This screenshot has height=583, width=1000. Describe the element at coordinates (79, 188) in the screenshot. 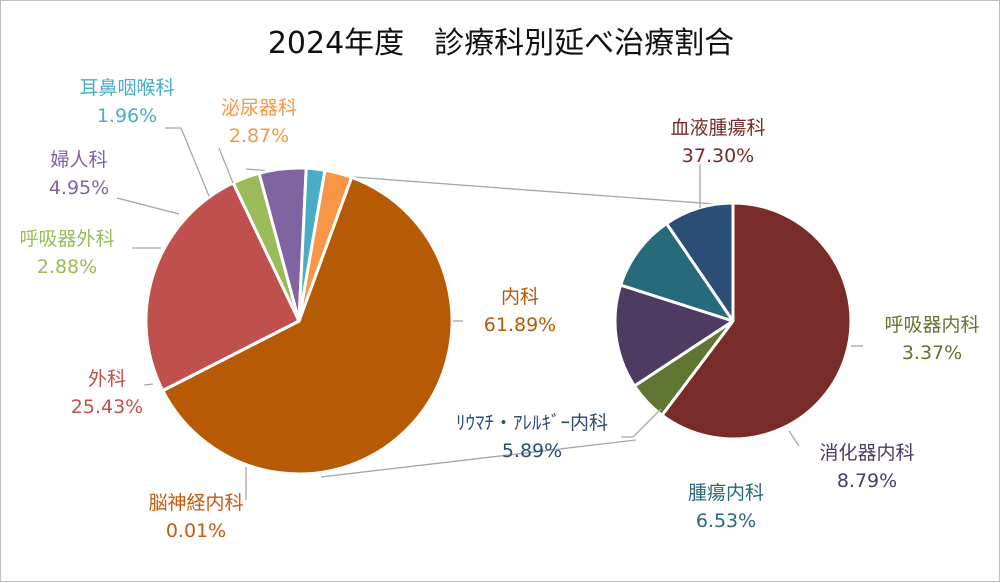

I see `main-label-value-4: 4.95%` at that location.